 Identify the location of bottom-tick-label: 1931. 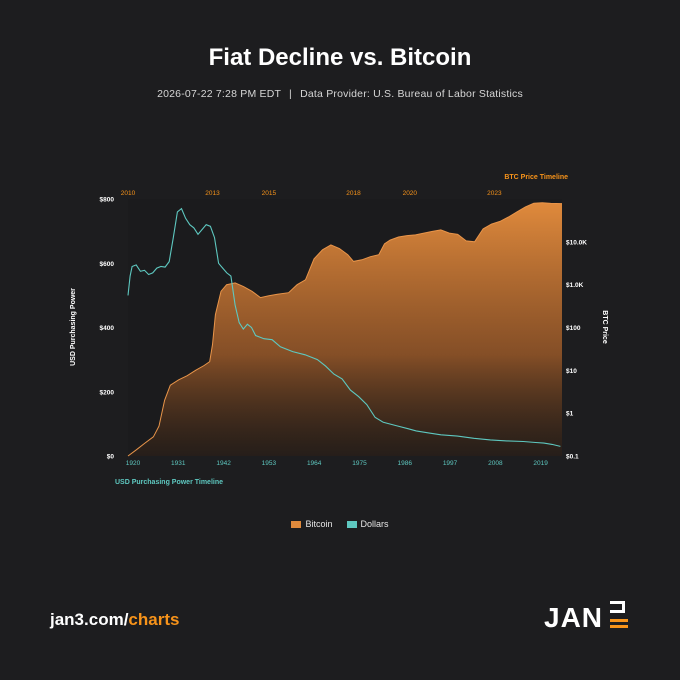
(178, 463).